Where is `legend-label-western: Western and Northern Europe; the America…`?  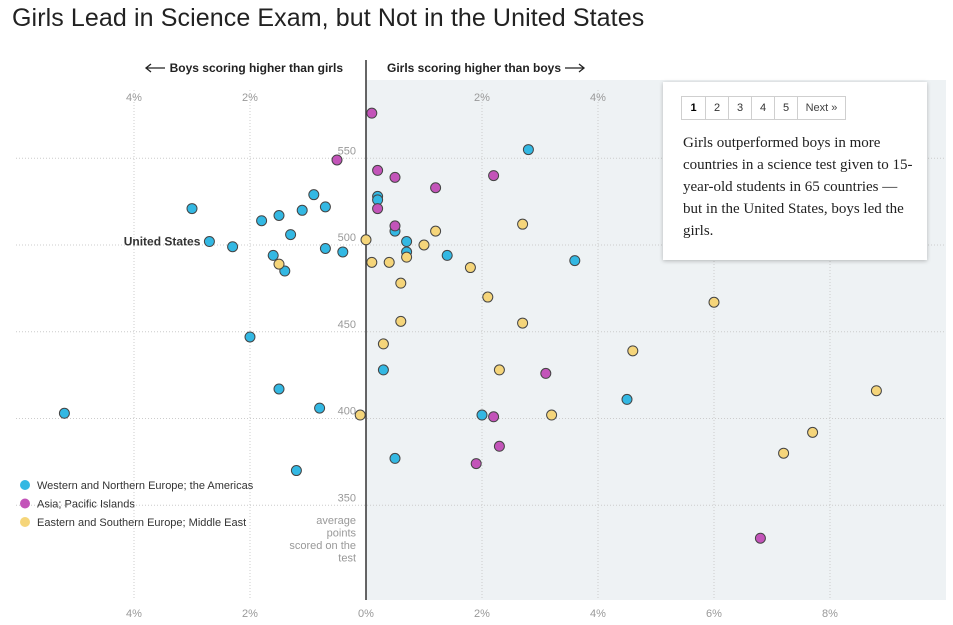 legend-label-western: Western and Northern Europe; the America… is located at coordinates (145, 486).